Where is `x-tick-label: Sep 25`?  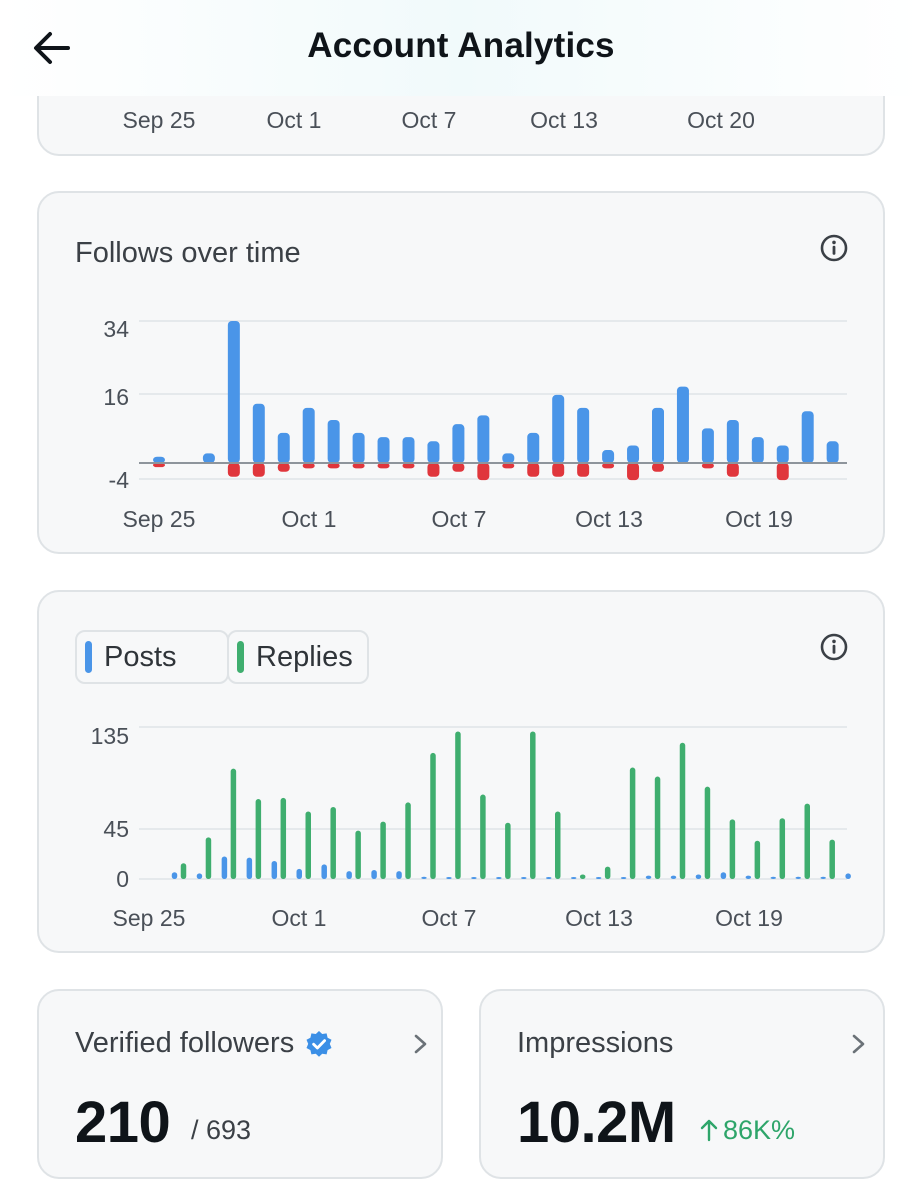 x-tick-label: Sep 25 is located at coordinates (149, 918).